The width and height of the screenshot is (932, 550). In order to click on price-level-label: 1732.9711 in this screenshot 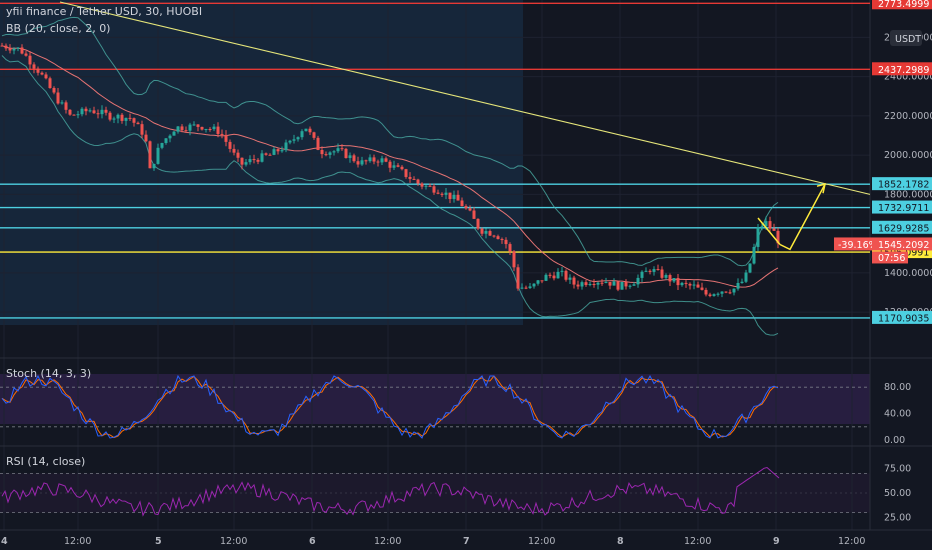, I will do `click(903, 208)`.